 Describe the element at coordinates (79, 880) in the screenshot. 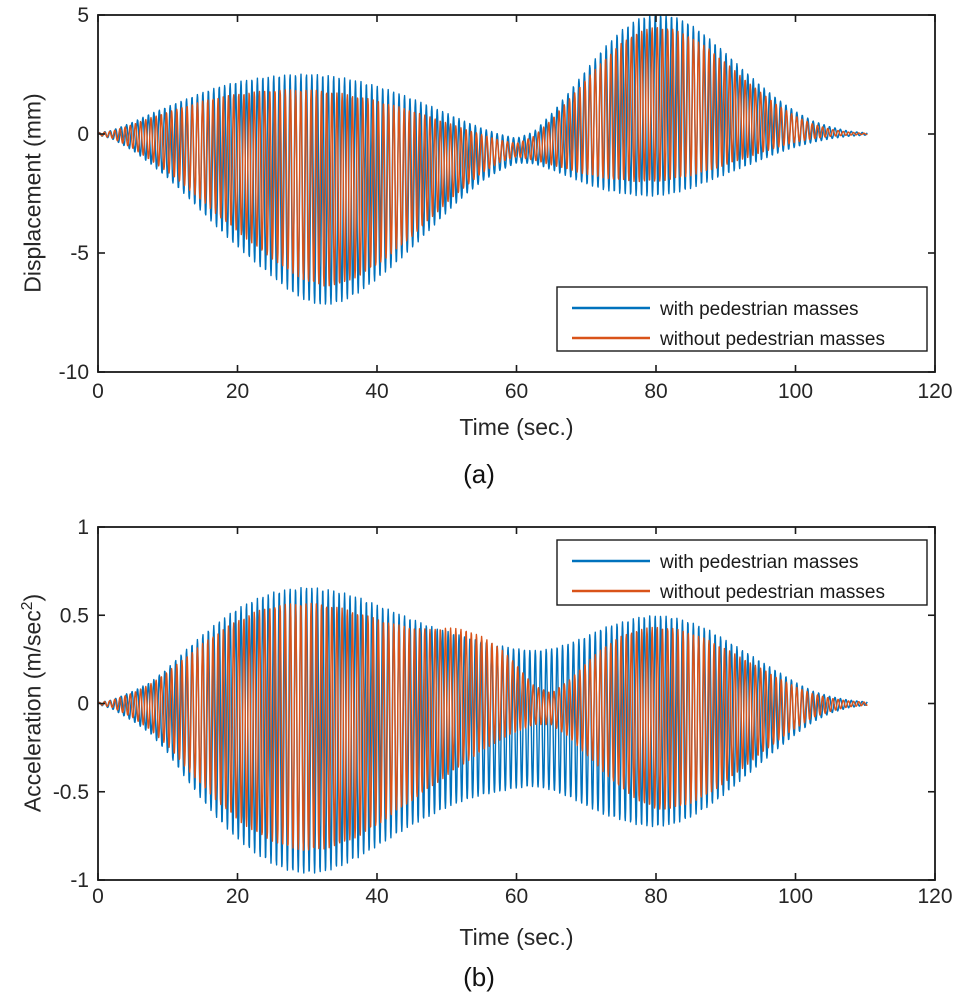

I see `y-tick-label: -1` at that location.